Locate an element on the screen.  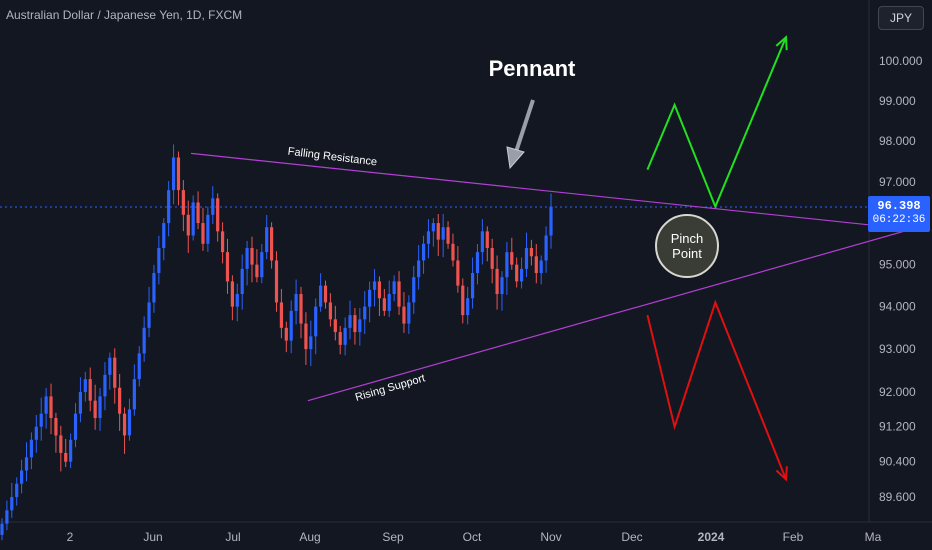
currency-button: JPY is located at coordinates (901, 18).